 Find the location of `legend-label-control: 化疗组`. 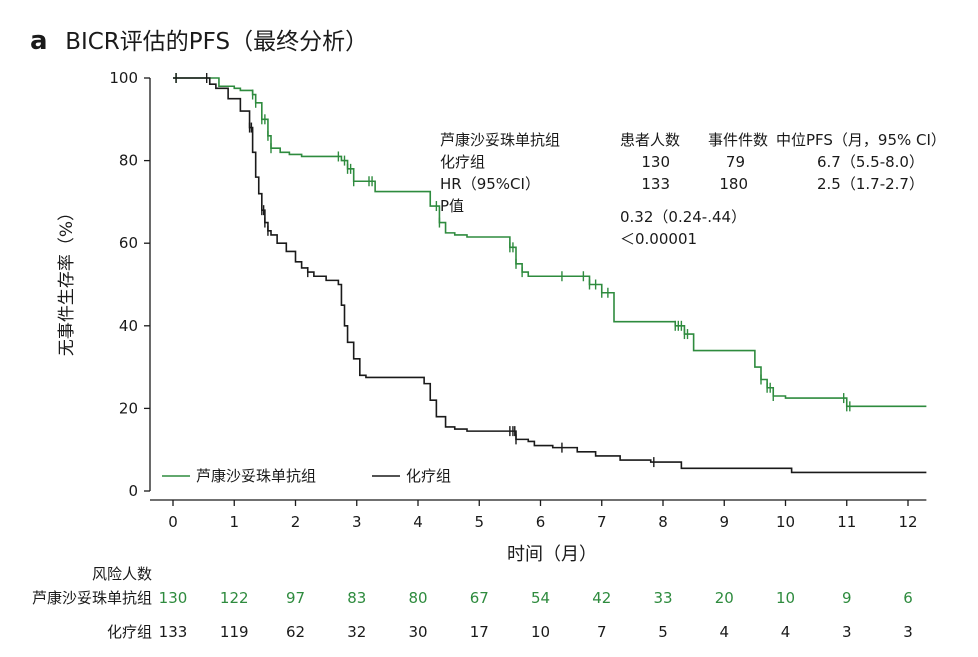

legend-label-control: 化疗组 is located at coordinates (428, 476).